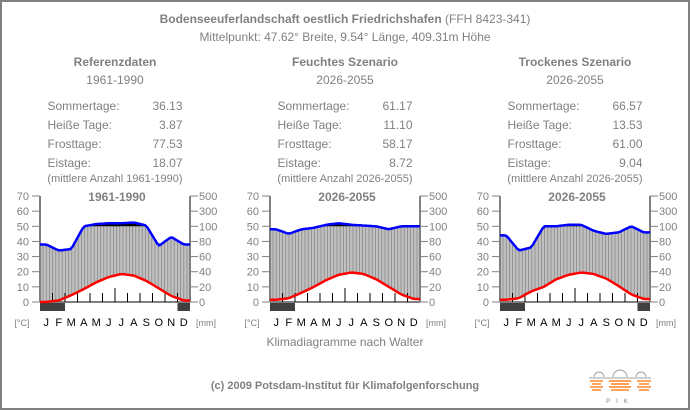 The height and width of the screenshot is (410, 690). What do you see at coordinates (115, 80) in the screenshot?
I see `column-period: 1961-1990` at bounding box center [115, 80].